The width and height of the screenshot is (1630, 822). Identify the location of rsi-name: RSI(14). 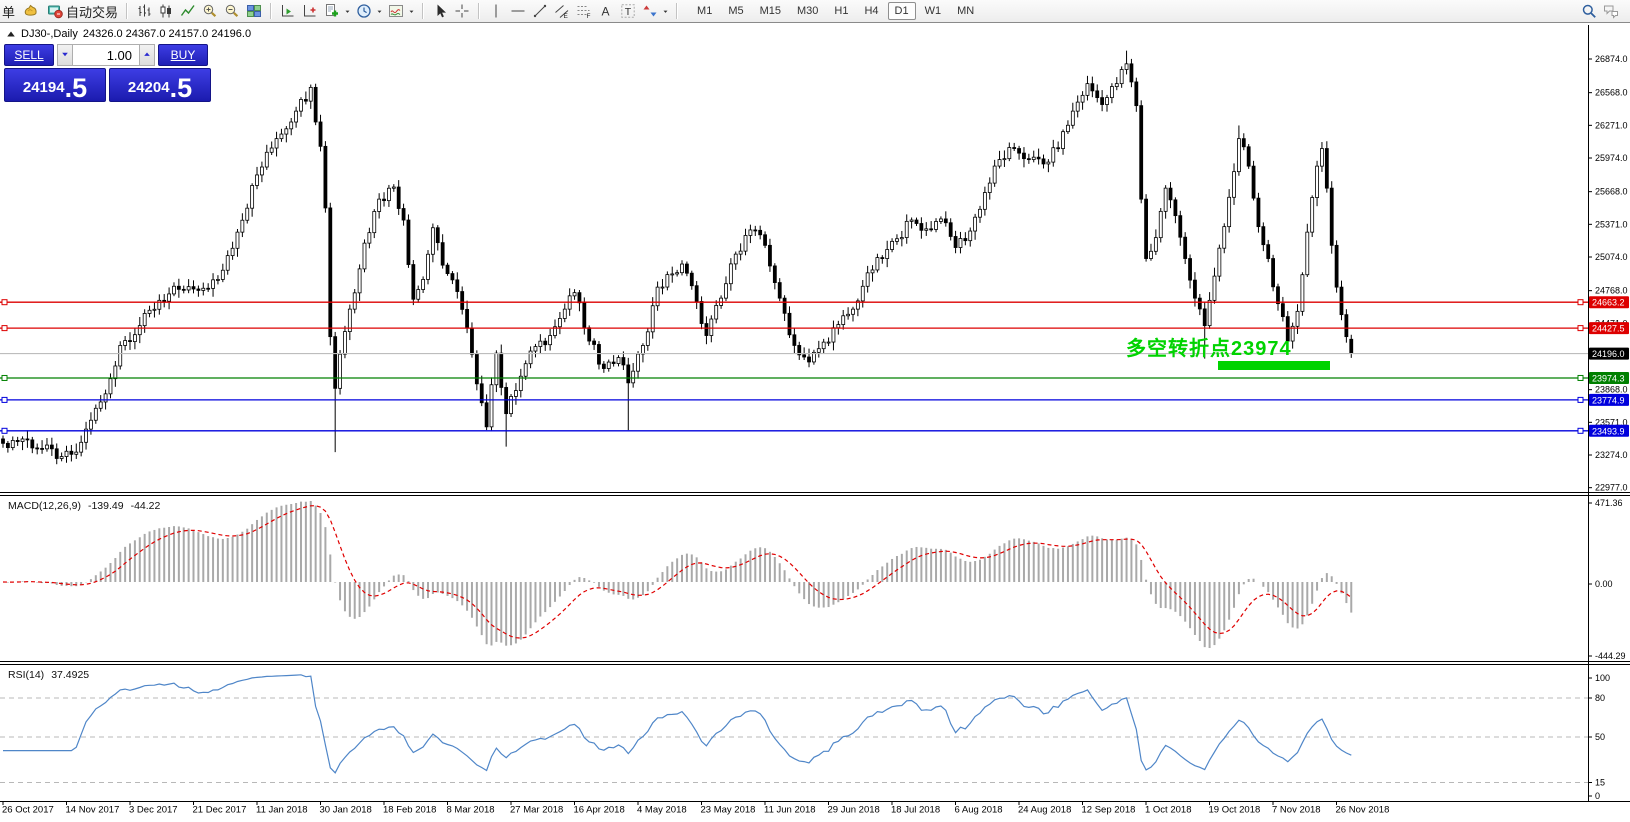
(26, 675).